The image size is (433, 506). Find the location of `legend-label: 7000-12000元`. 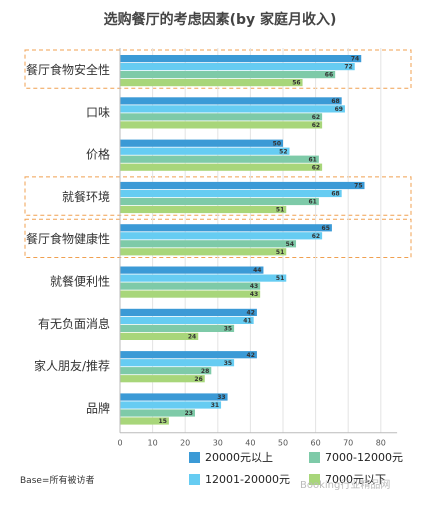

legend-label: 7000-12000元 is located at coordinates (364, 457).